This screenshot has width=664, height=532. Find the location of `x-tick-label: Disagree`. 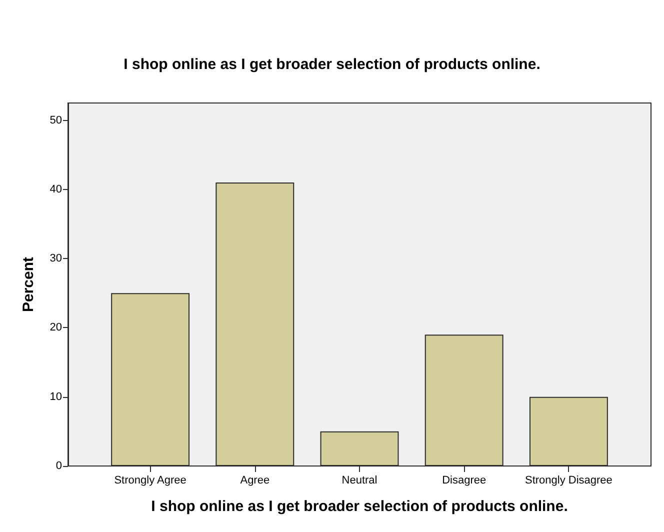

x-tick-label: Disagree is located at coordinates (464, 480).